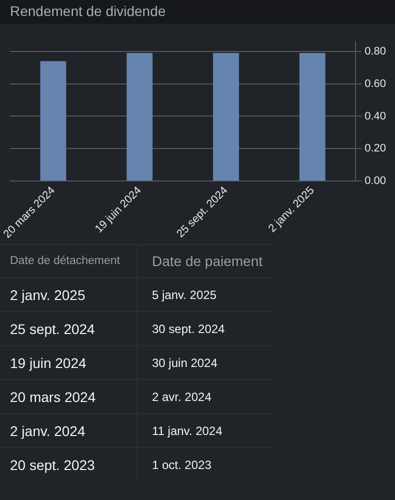 The image size is (395, 500). I want to click on text: 2 avr. 2024, so click(204, 396).